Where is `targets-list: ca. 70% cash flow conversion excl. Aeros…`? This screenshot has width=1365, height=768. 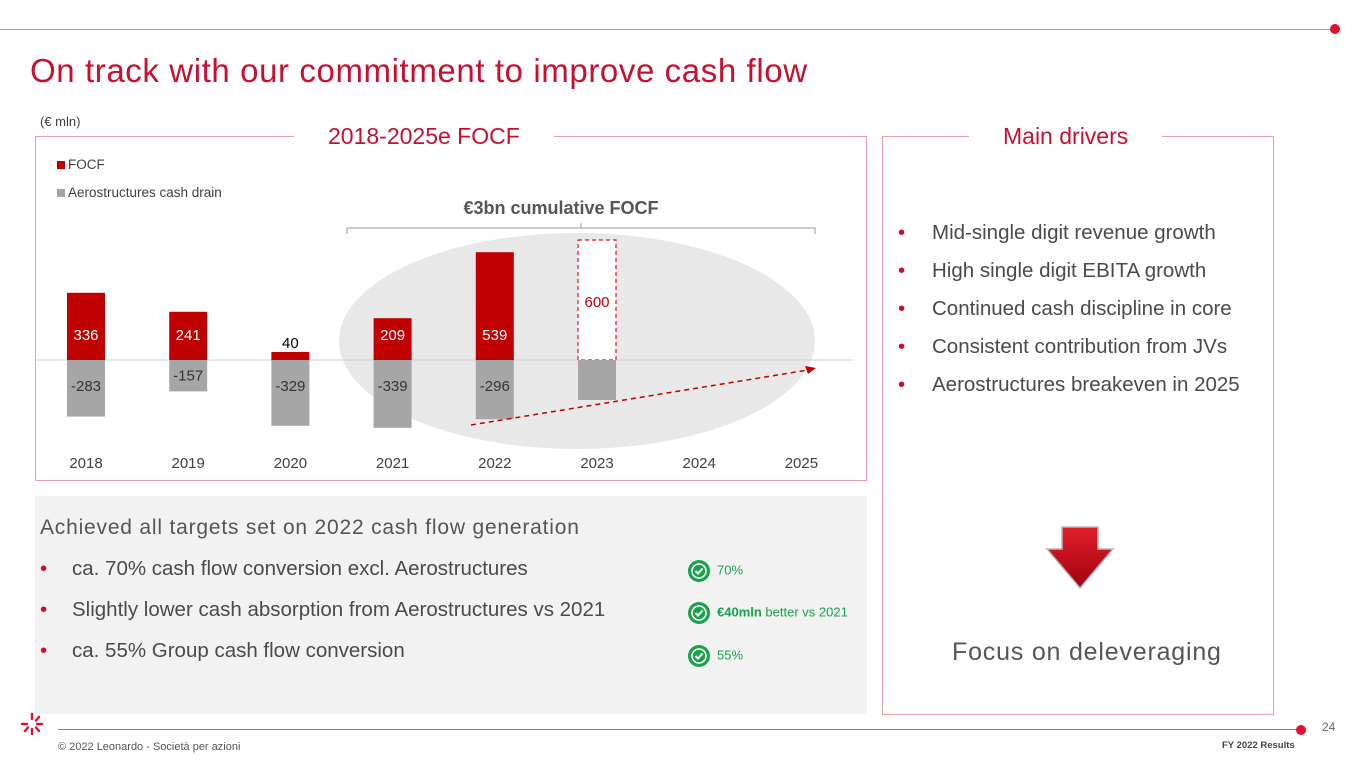
targets-list: ca. 70% cash flow conversion excl. Aeros… is located at coordinates (322, 618).